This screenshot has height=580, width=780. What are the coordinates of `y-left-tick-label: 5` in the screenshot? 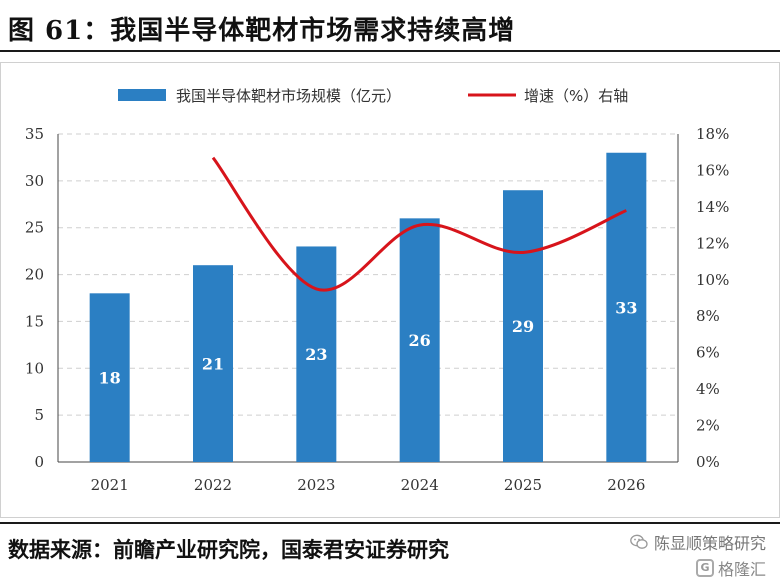 It's located at (39, 415).